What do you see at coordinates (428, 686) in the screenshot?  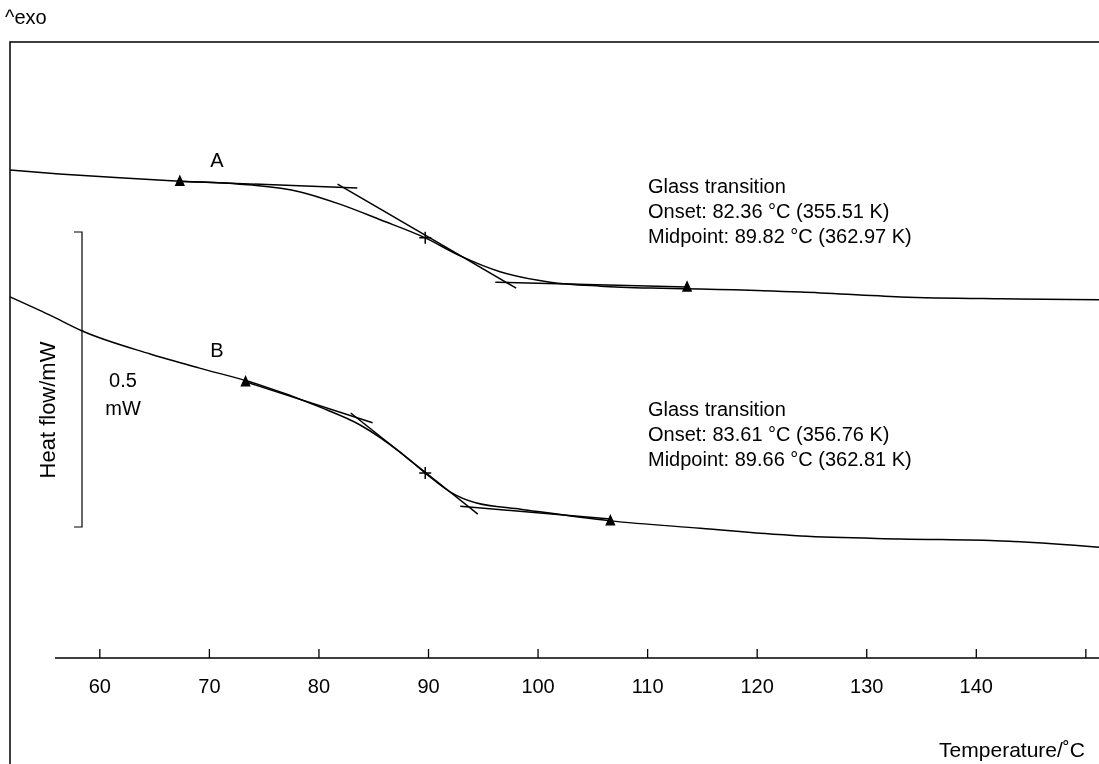 I see `x-tick-label: 90` at bounding box center [428, 686].